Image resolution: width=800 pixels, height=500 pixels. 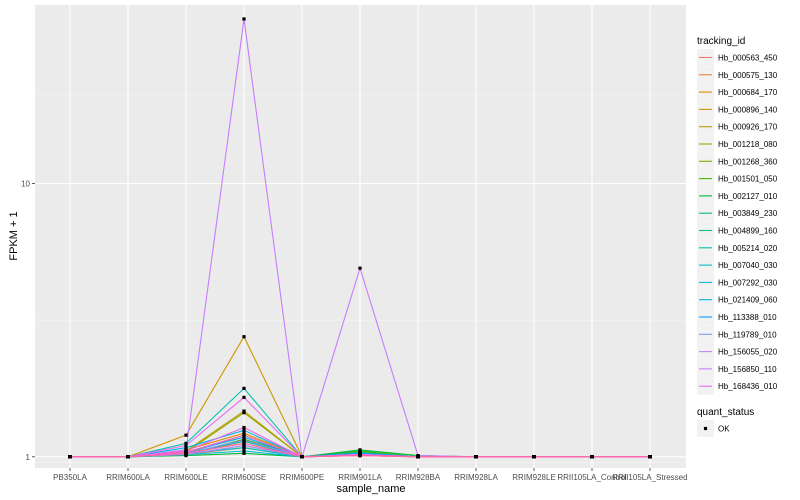 What do you see at coordinates (705, 428) in the screenshot?
I see `legend-shape-marker` at bounding box center [705, 428].